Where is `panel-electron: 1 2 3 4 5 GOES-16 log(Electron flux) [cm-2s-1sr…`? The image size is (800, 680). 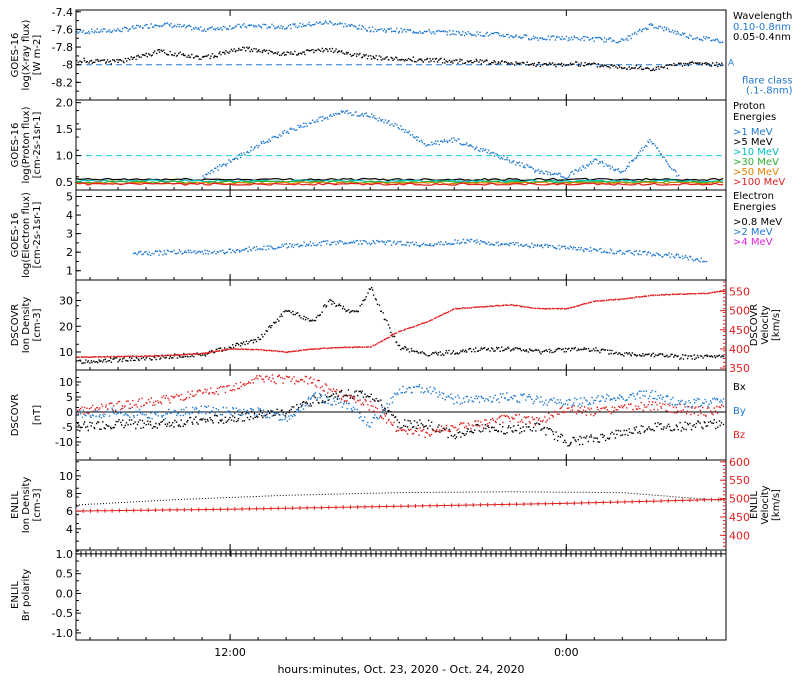
panel-electron: 1 2 3 4 5 GOES-16 log(Electron flux) [cm-2s-1sr… is located at coordinates (396, 235).